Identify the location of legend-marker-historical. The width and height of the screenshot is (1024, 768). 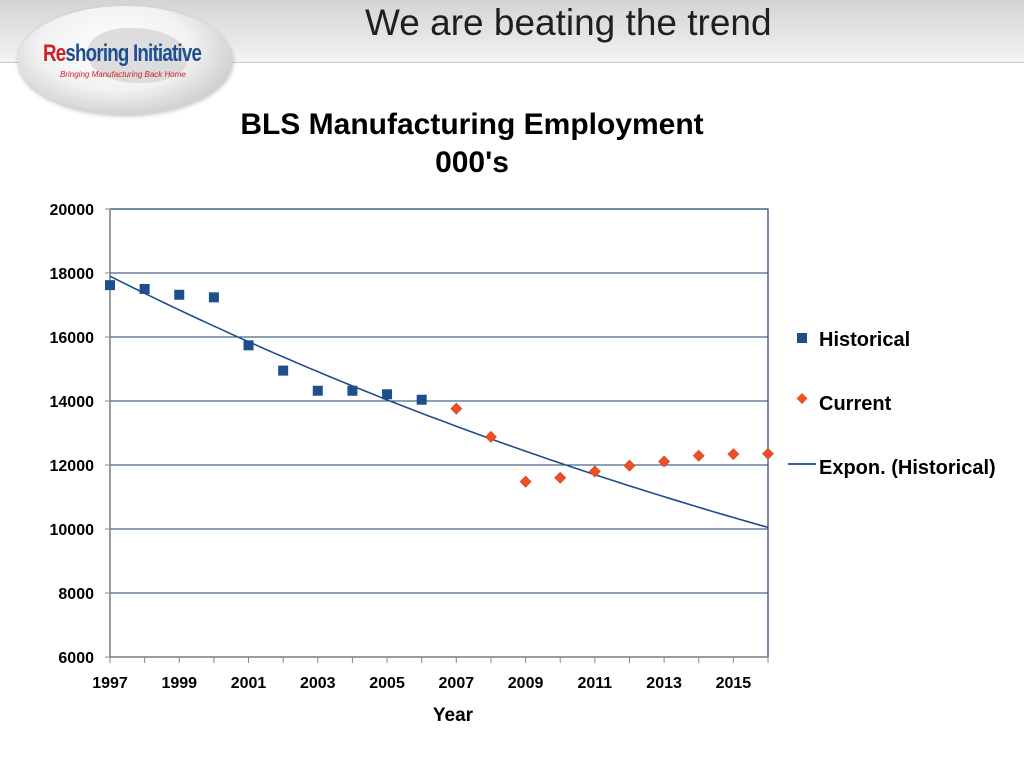
(802, 338).